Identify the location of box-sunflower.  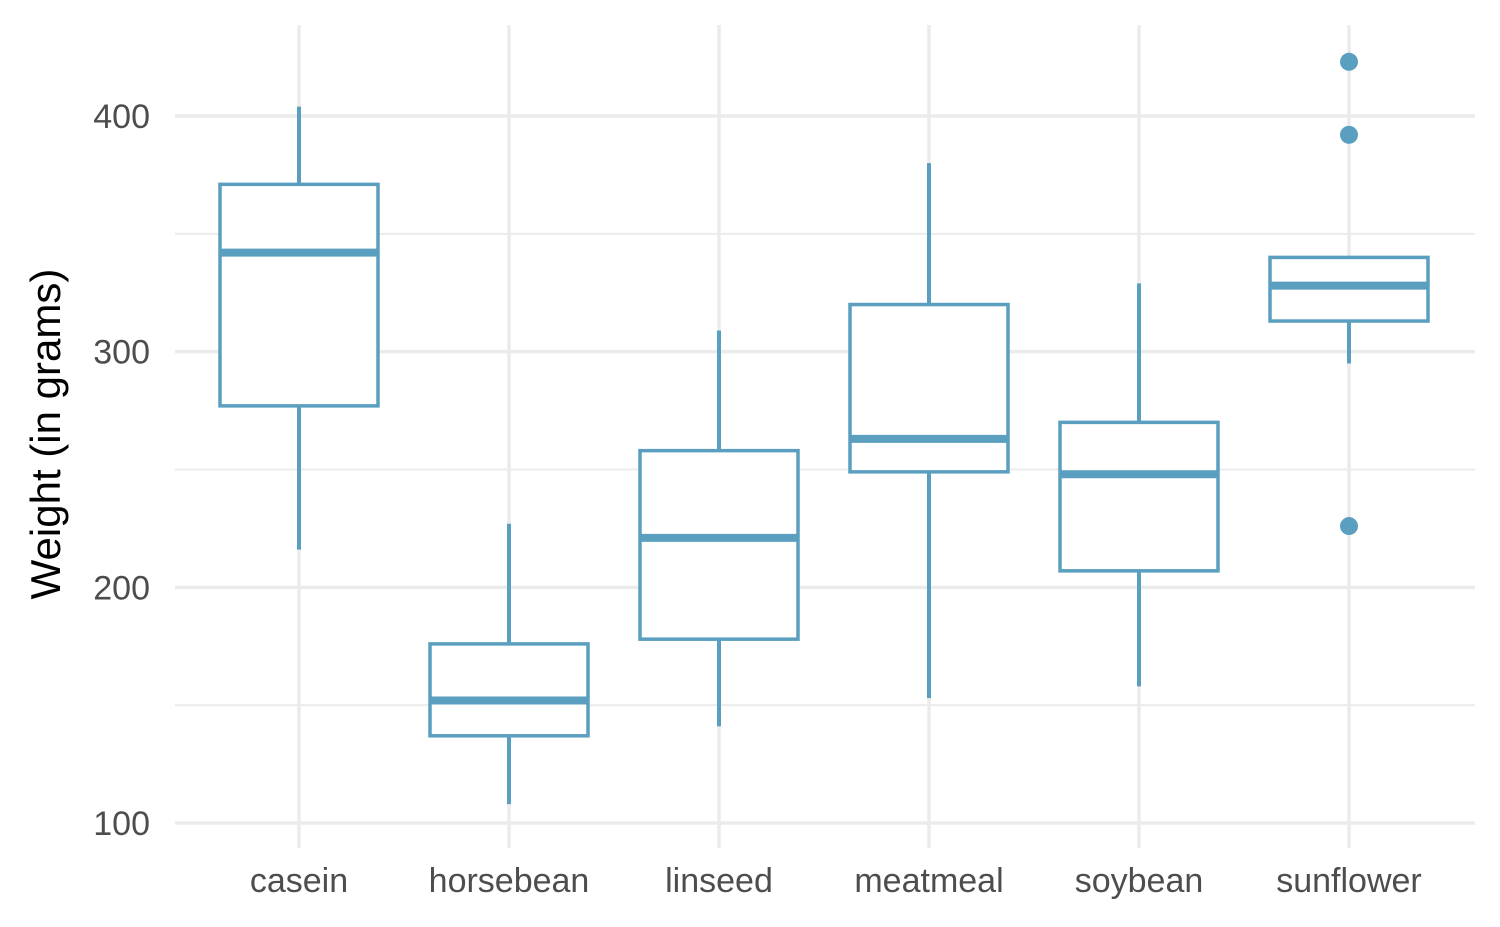
(1349, 294).